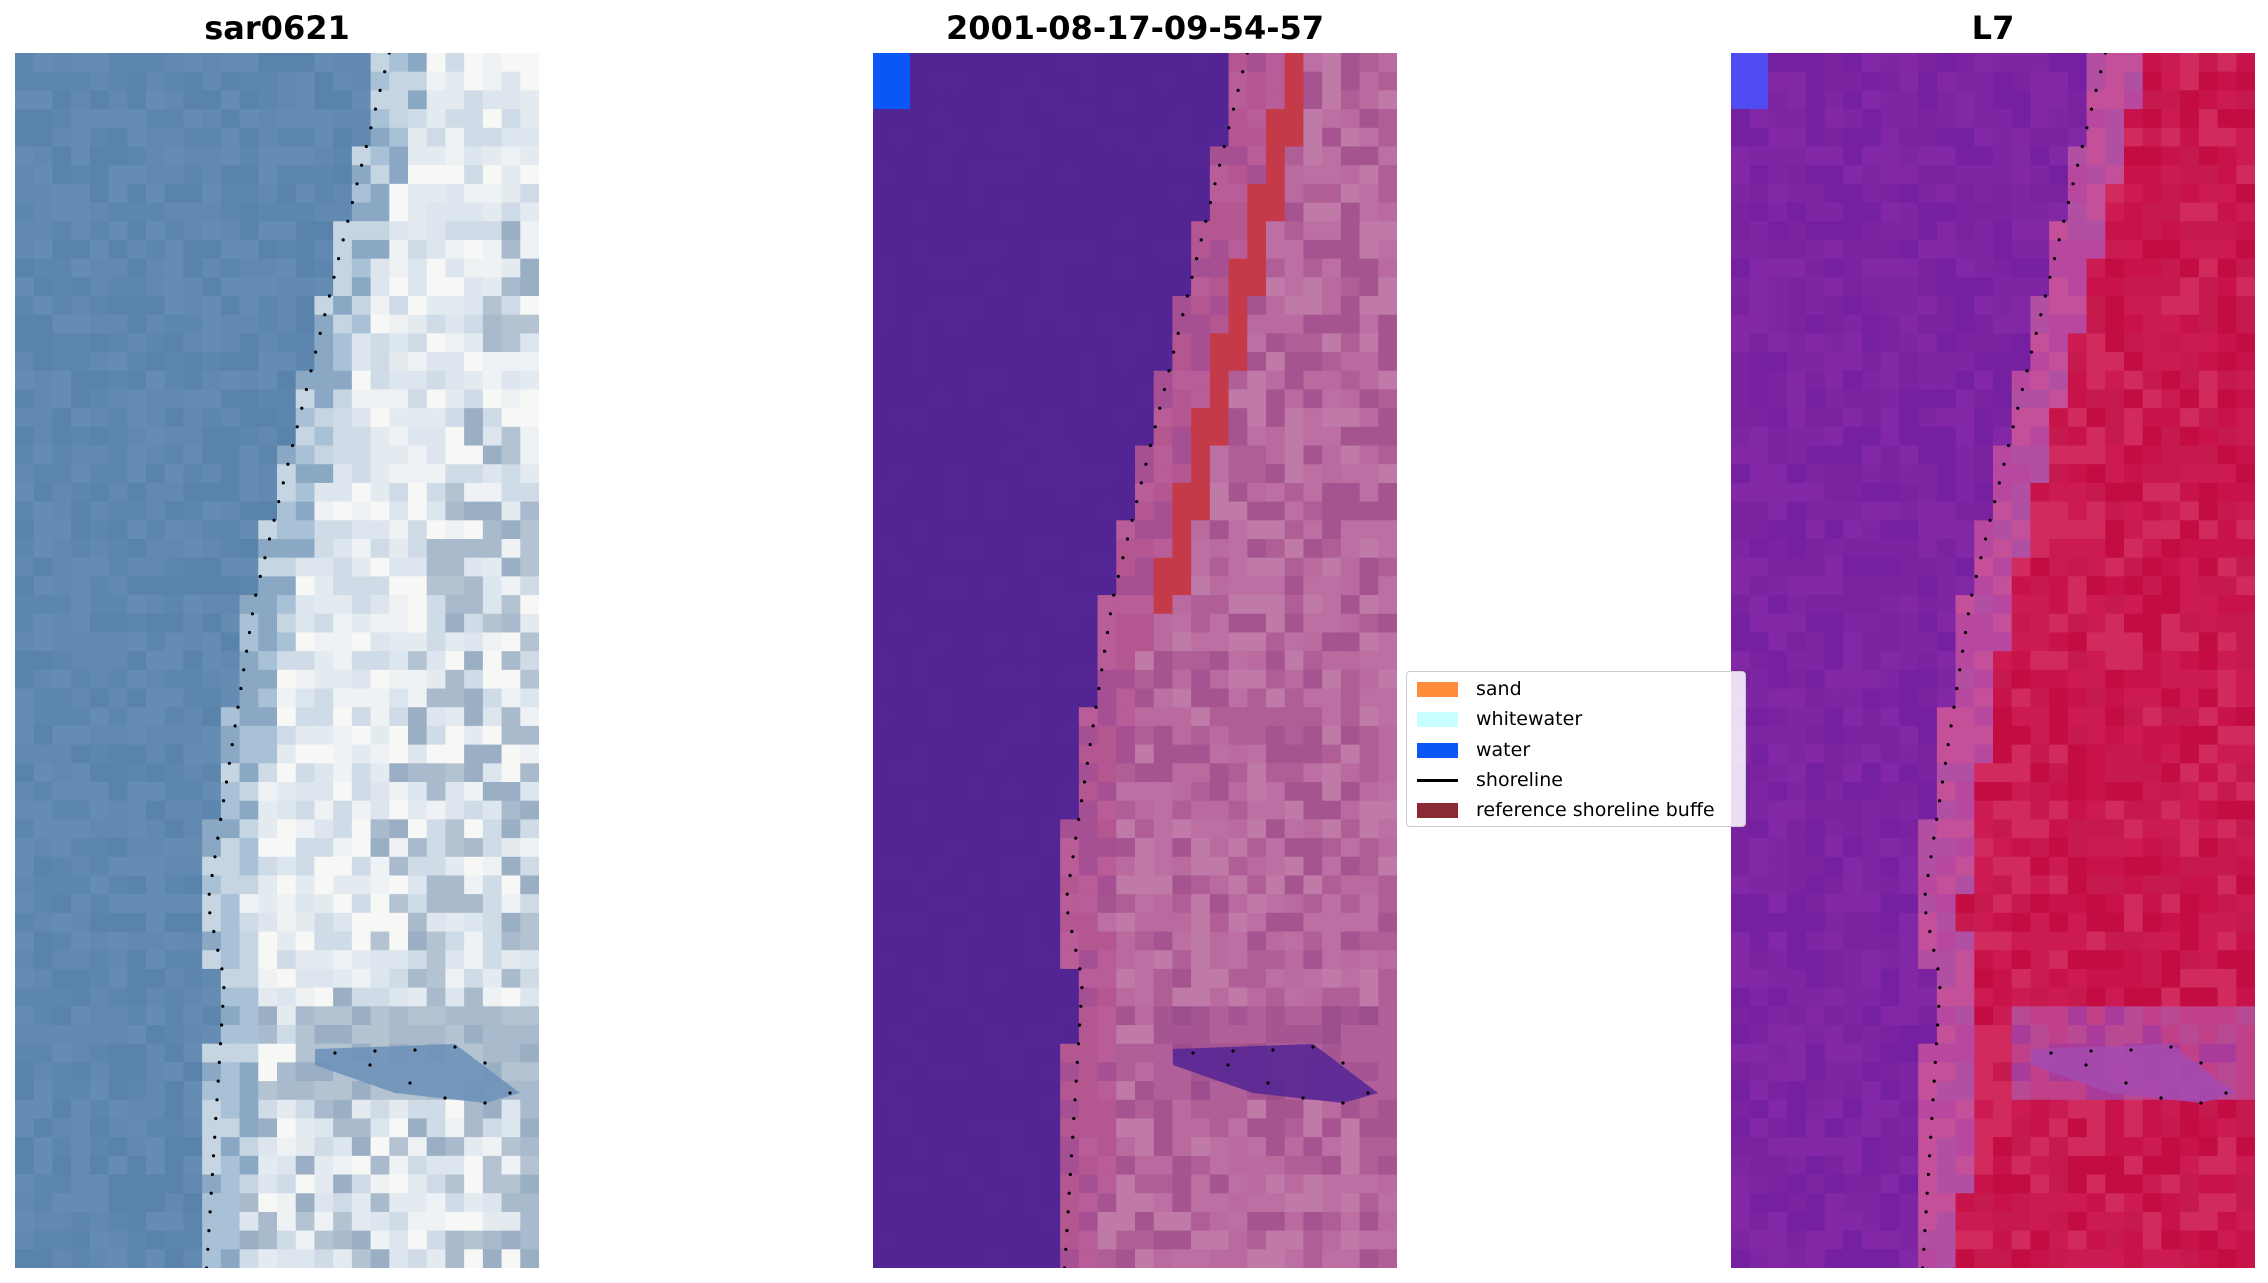  Describe the element at coordinates (1503, 750) in the screenshot. I see `legend-label-water: water` at that location.